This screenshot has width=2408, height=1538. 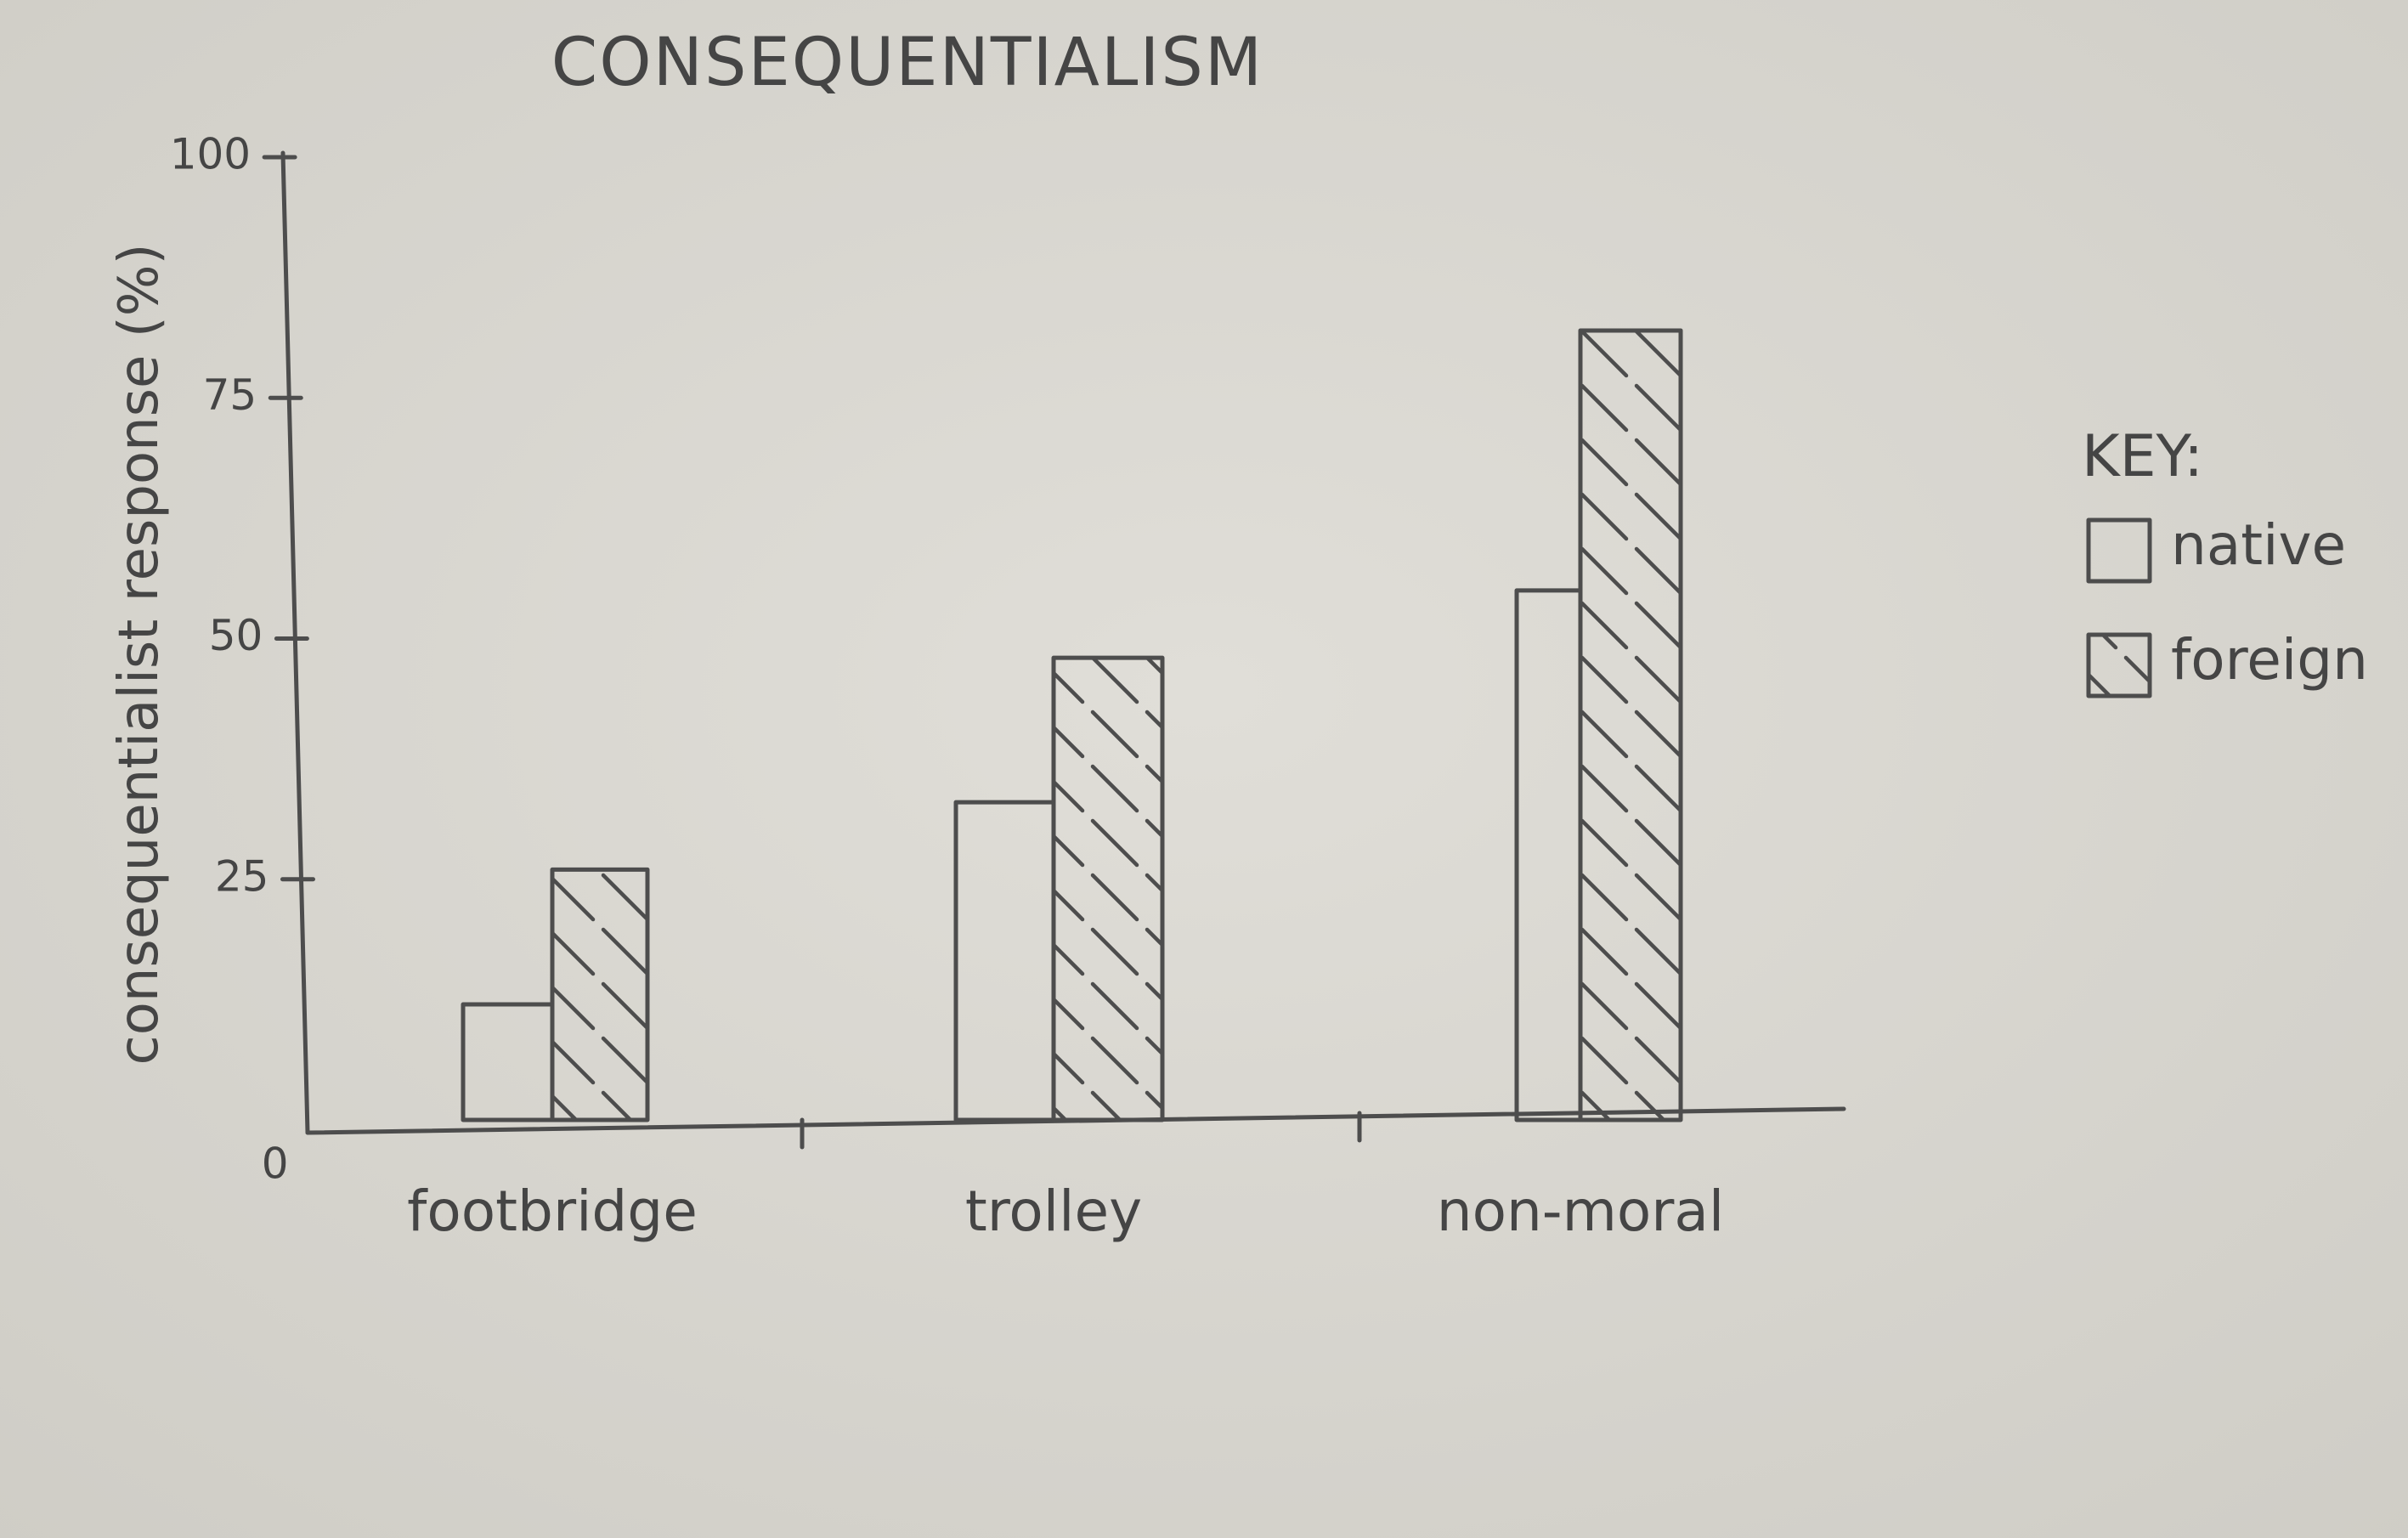 What do you see at coordinates (2119, 665) in the screenshot?
I see `legend-swatch-foreign` at bounding box center [2119, 665].